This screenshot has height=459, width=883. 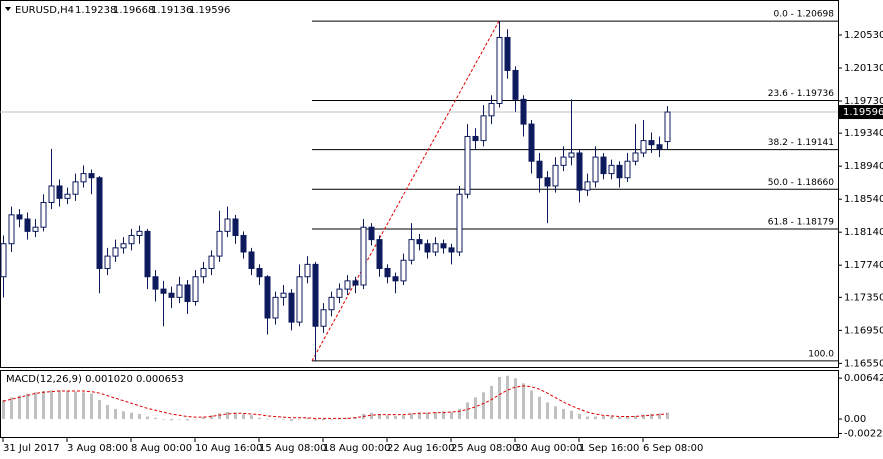 I want to click on header-value: 1.19596, so click(x=209, y=10).